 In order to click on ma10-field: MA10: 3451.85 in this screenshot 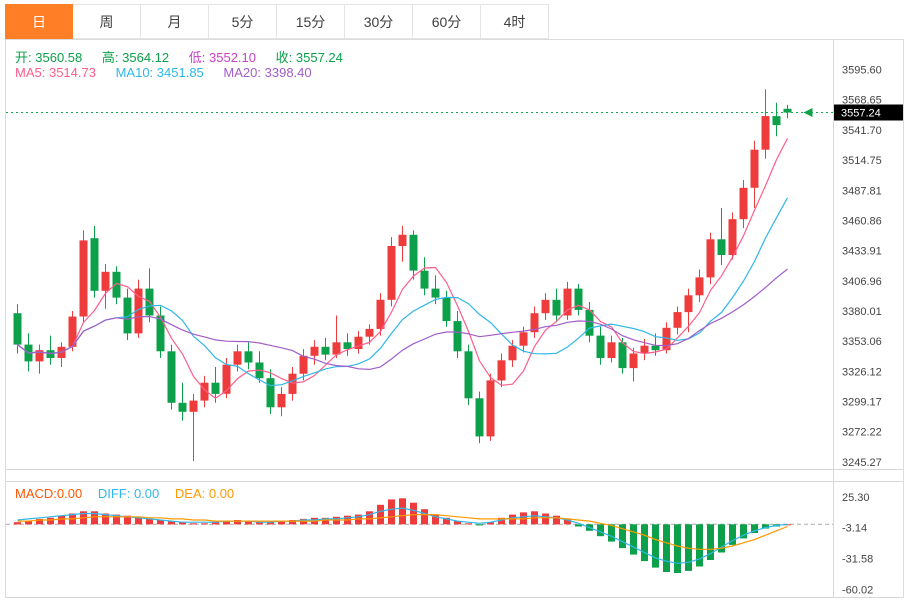, I will do `click(160, 72)`.